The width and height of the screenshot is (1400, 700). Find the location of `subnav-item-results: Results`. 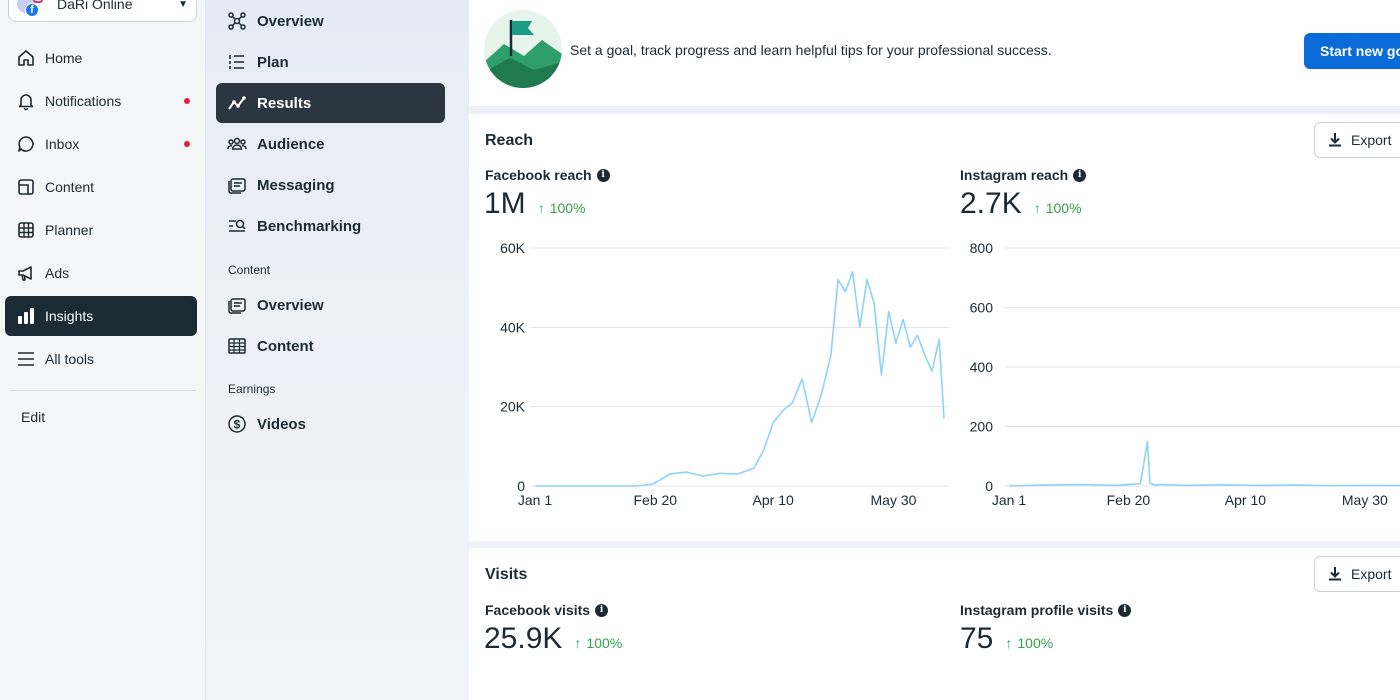

subnav-item-results: Results is located at coordinates (330, 103).